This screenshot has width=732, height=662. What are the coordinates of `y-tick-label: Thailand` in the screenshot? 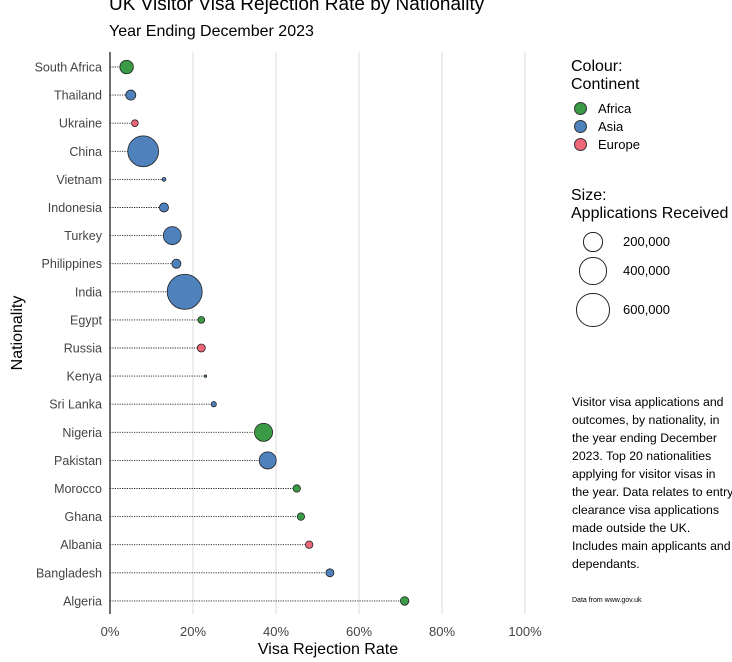 It's located at (78, 96).